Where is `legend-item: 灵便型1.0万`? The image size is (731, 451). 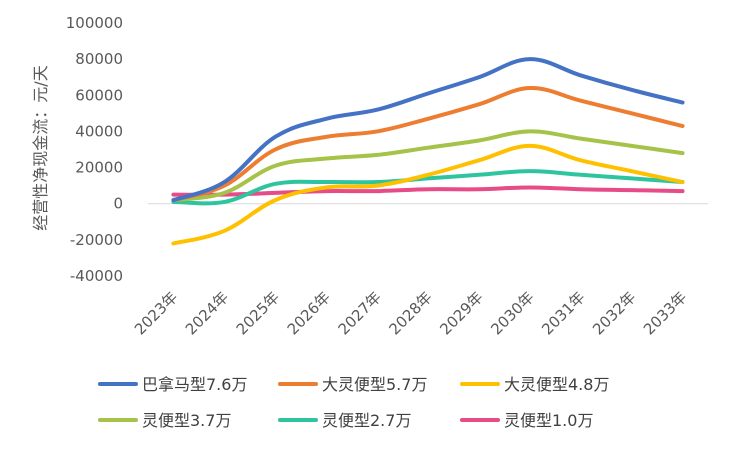 legend-item: 灵便型1.0万 is located at coordinates (526, 420).